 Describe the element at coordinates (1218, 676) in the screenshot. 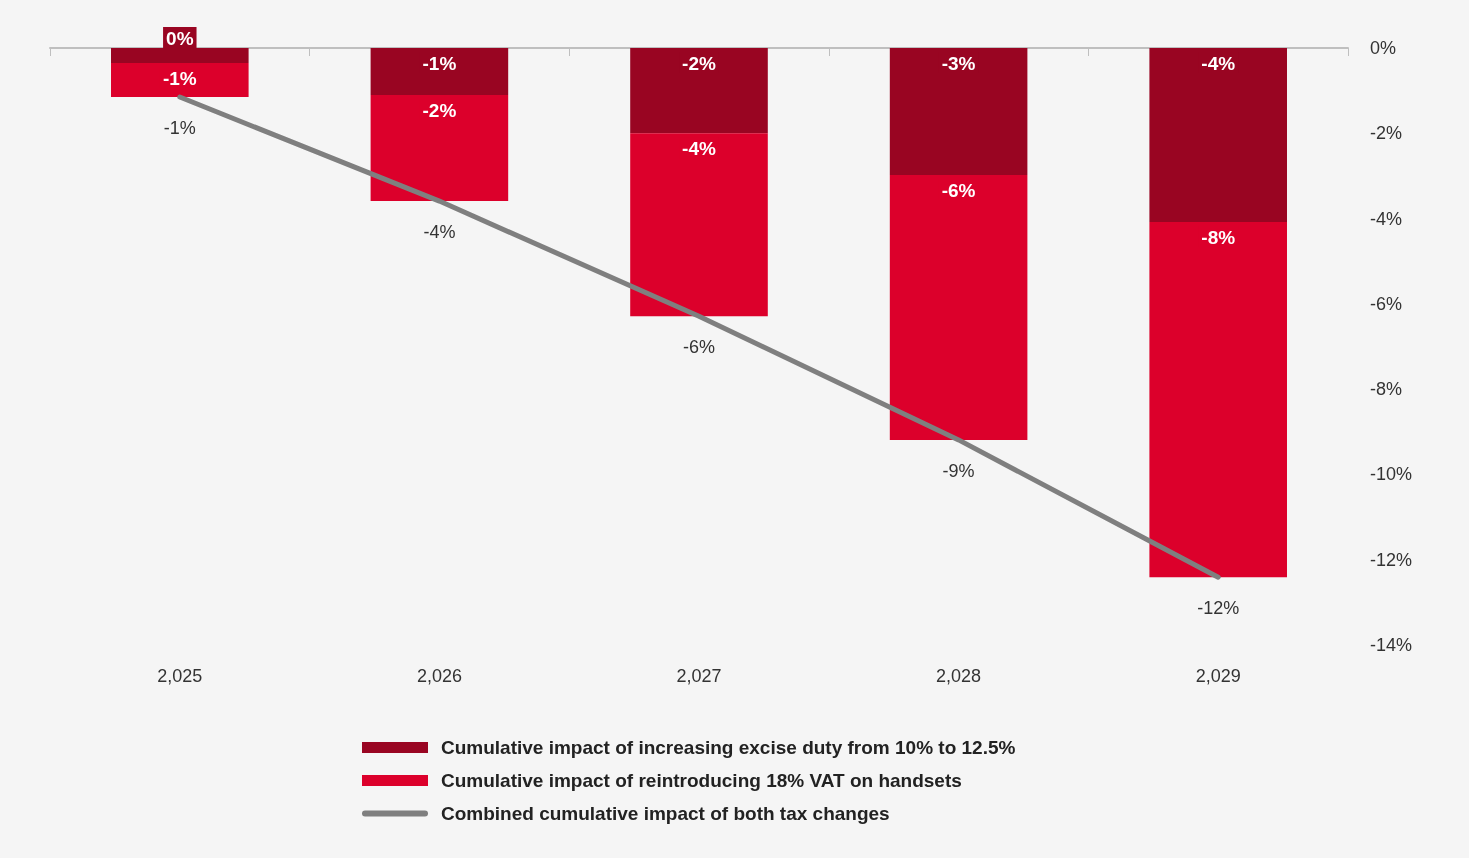

I see `x-tick-label: 2,029` at that location.